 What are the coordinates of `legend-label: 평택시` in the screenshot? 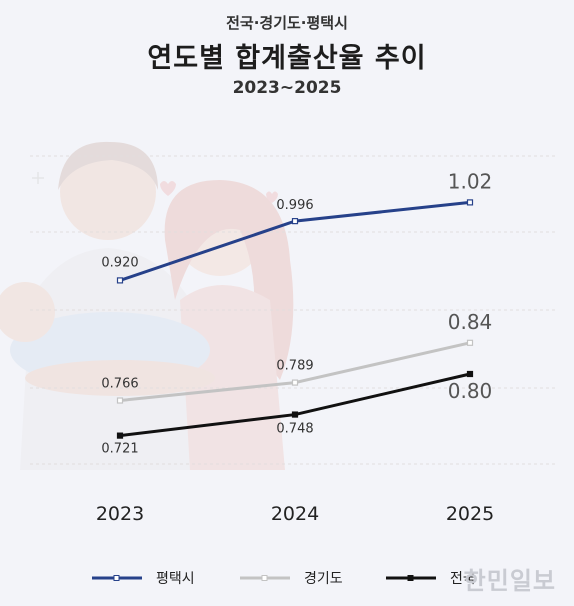 It's located at (175, 579).